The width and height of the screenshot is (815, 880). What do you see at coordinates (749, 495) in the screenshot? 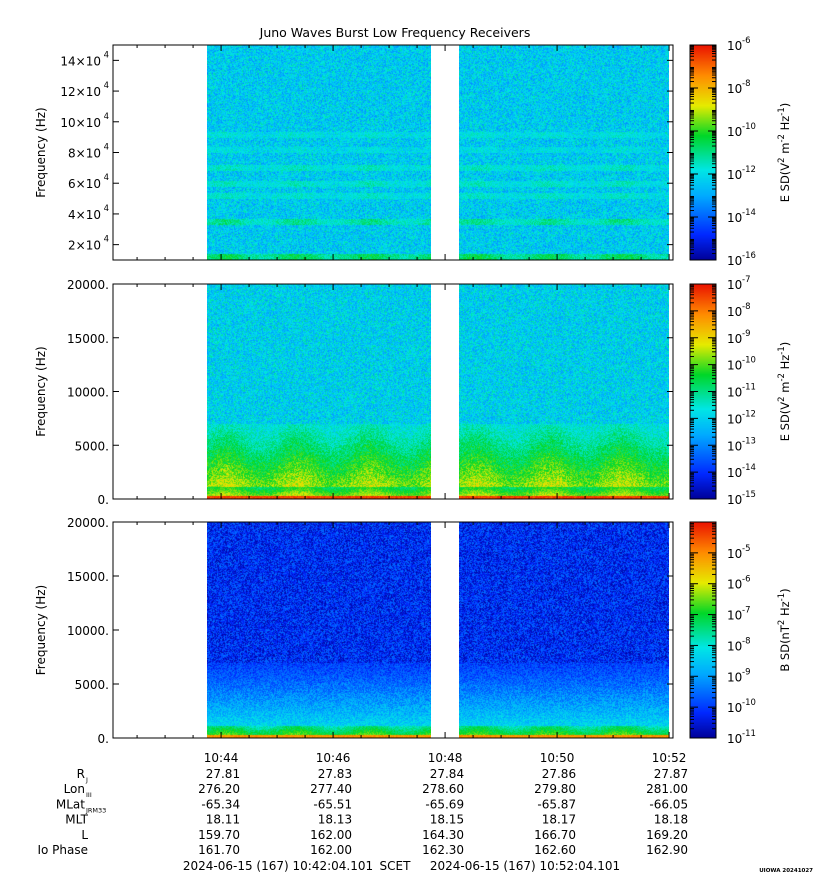
I see `colorbar-tick-label-exponent: -15` at bounding box center [749, 495].